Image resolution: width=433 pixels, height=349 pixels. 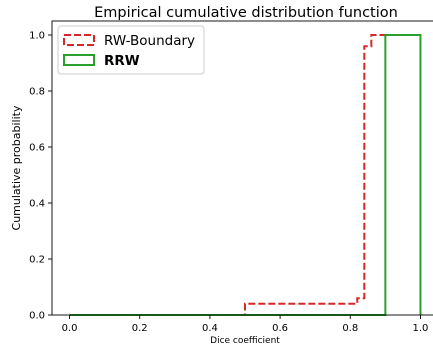 I want to click on legend-label: RW-Boundary, so click(x=149, y=41).